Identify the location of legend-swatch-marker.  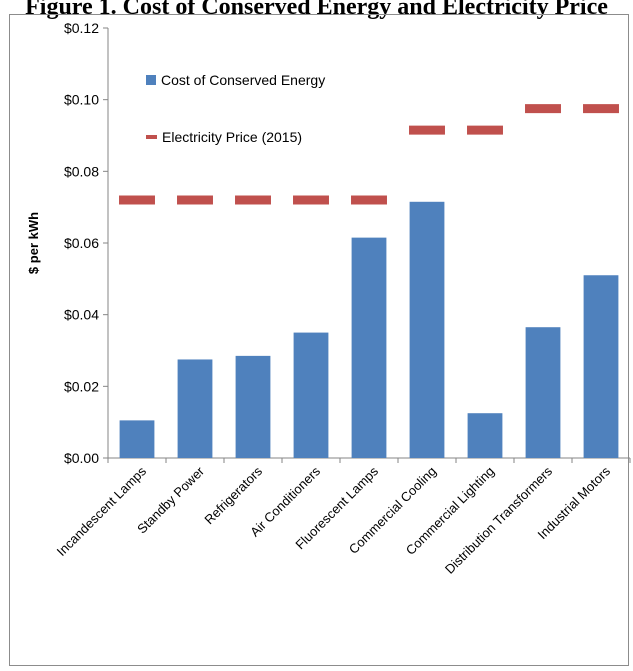
(151, 137).